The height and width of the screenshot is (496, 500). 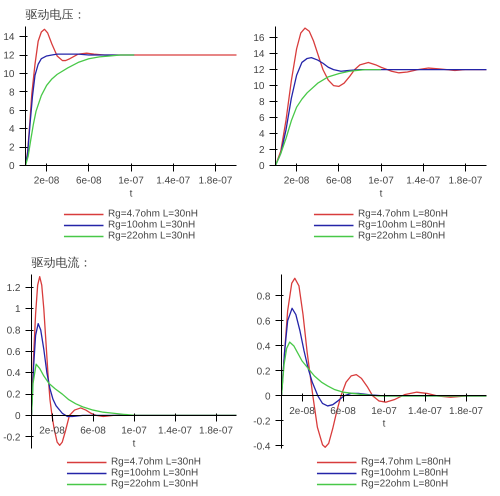 I want to click on y-tick-label: 1.2, so click(x=13, y=288).